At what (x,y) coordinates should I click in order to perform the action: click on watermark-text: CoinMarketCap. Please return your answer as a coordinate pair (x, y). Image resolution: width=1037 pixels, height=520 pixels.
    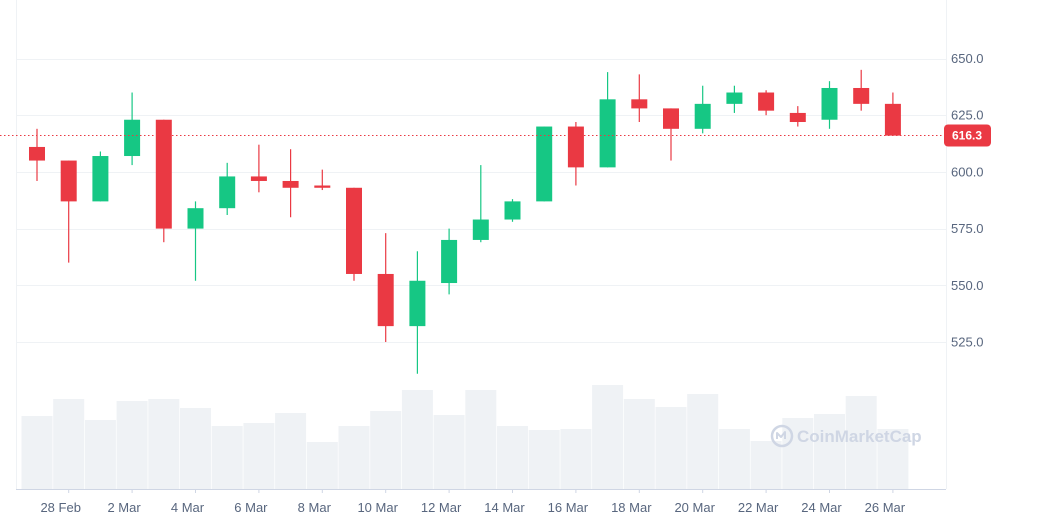
    Looking at the image, I should click on (859, 436).